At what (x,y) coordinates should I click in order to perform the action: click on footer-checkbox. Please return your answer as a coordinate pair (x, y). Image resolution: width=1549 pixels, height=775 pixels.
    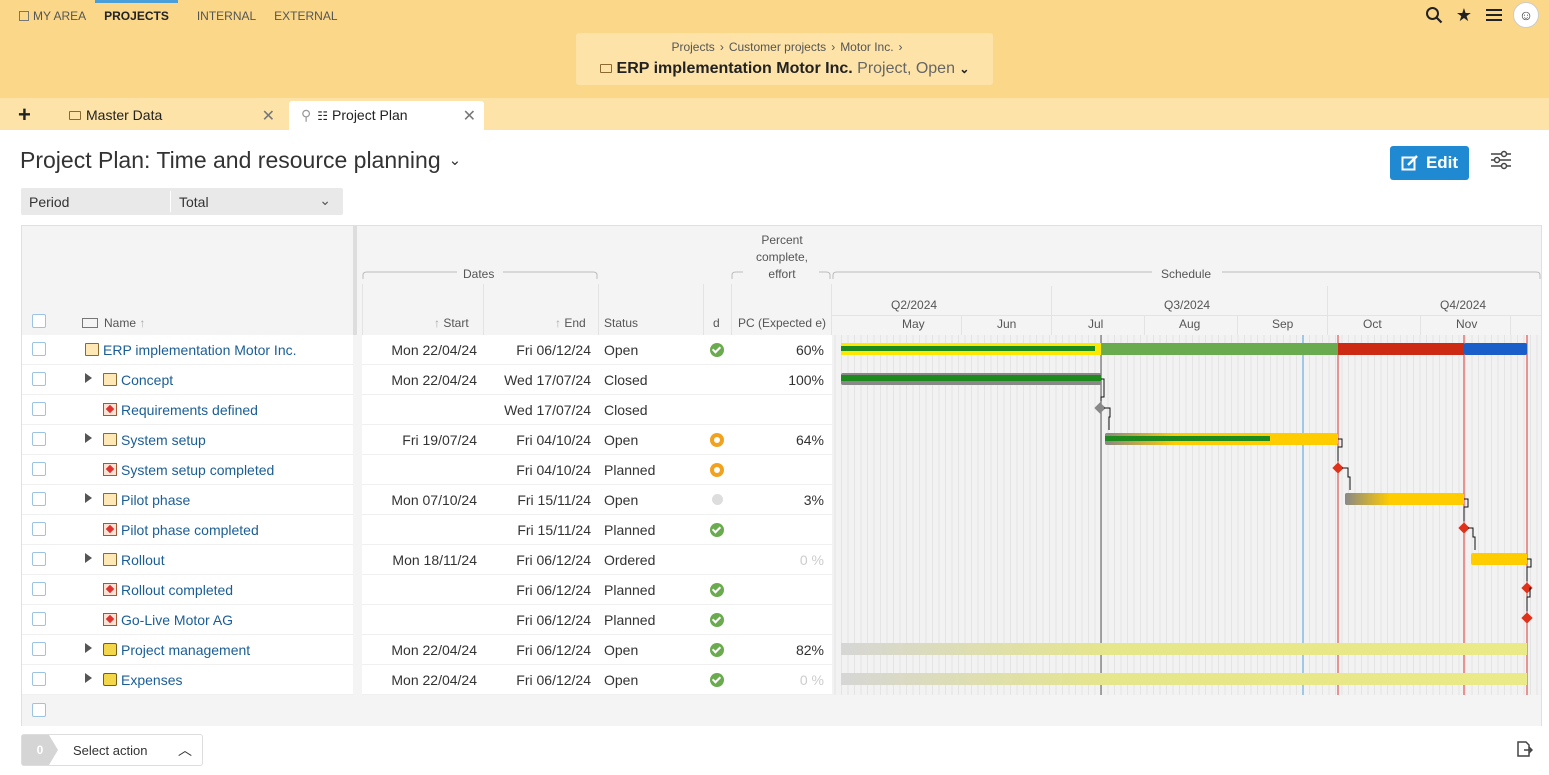
    Looking at the image, I should click on (39, 710).